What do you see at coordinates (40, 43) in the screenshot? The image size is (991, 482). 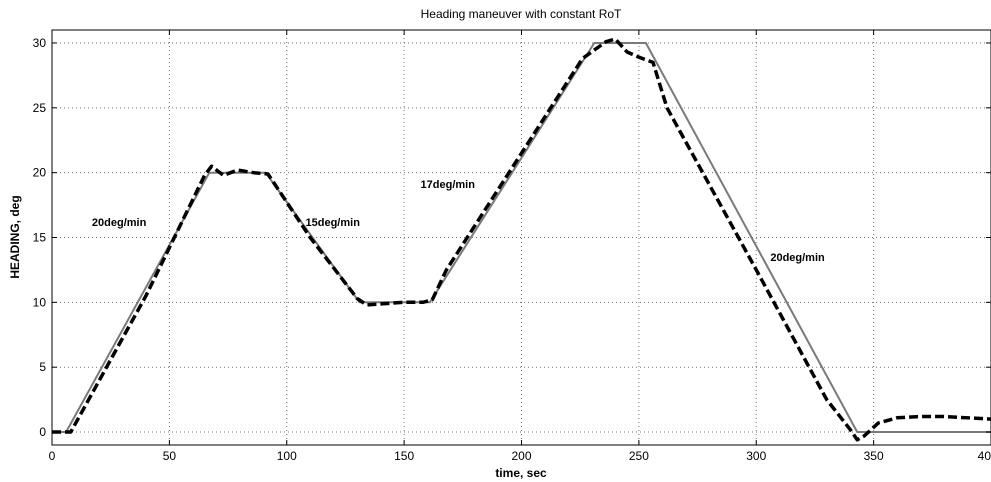 I see `y-tick-label: 30` at bounding box center [40, 43].